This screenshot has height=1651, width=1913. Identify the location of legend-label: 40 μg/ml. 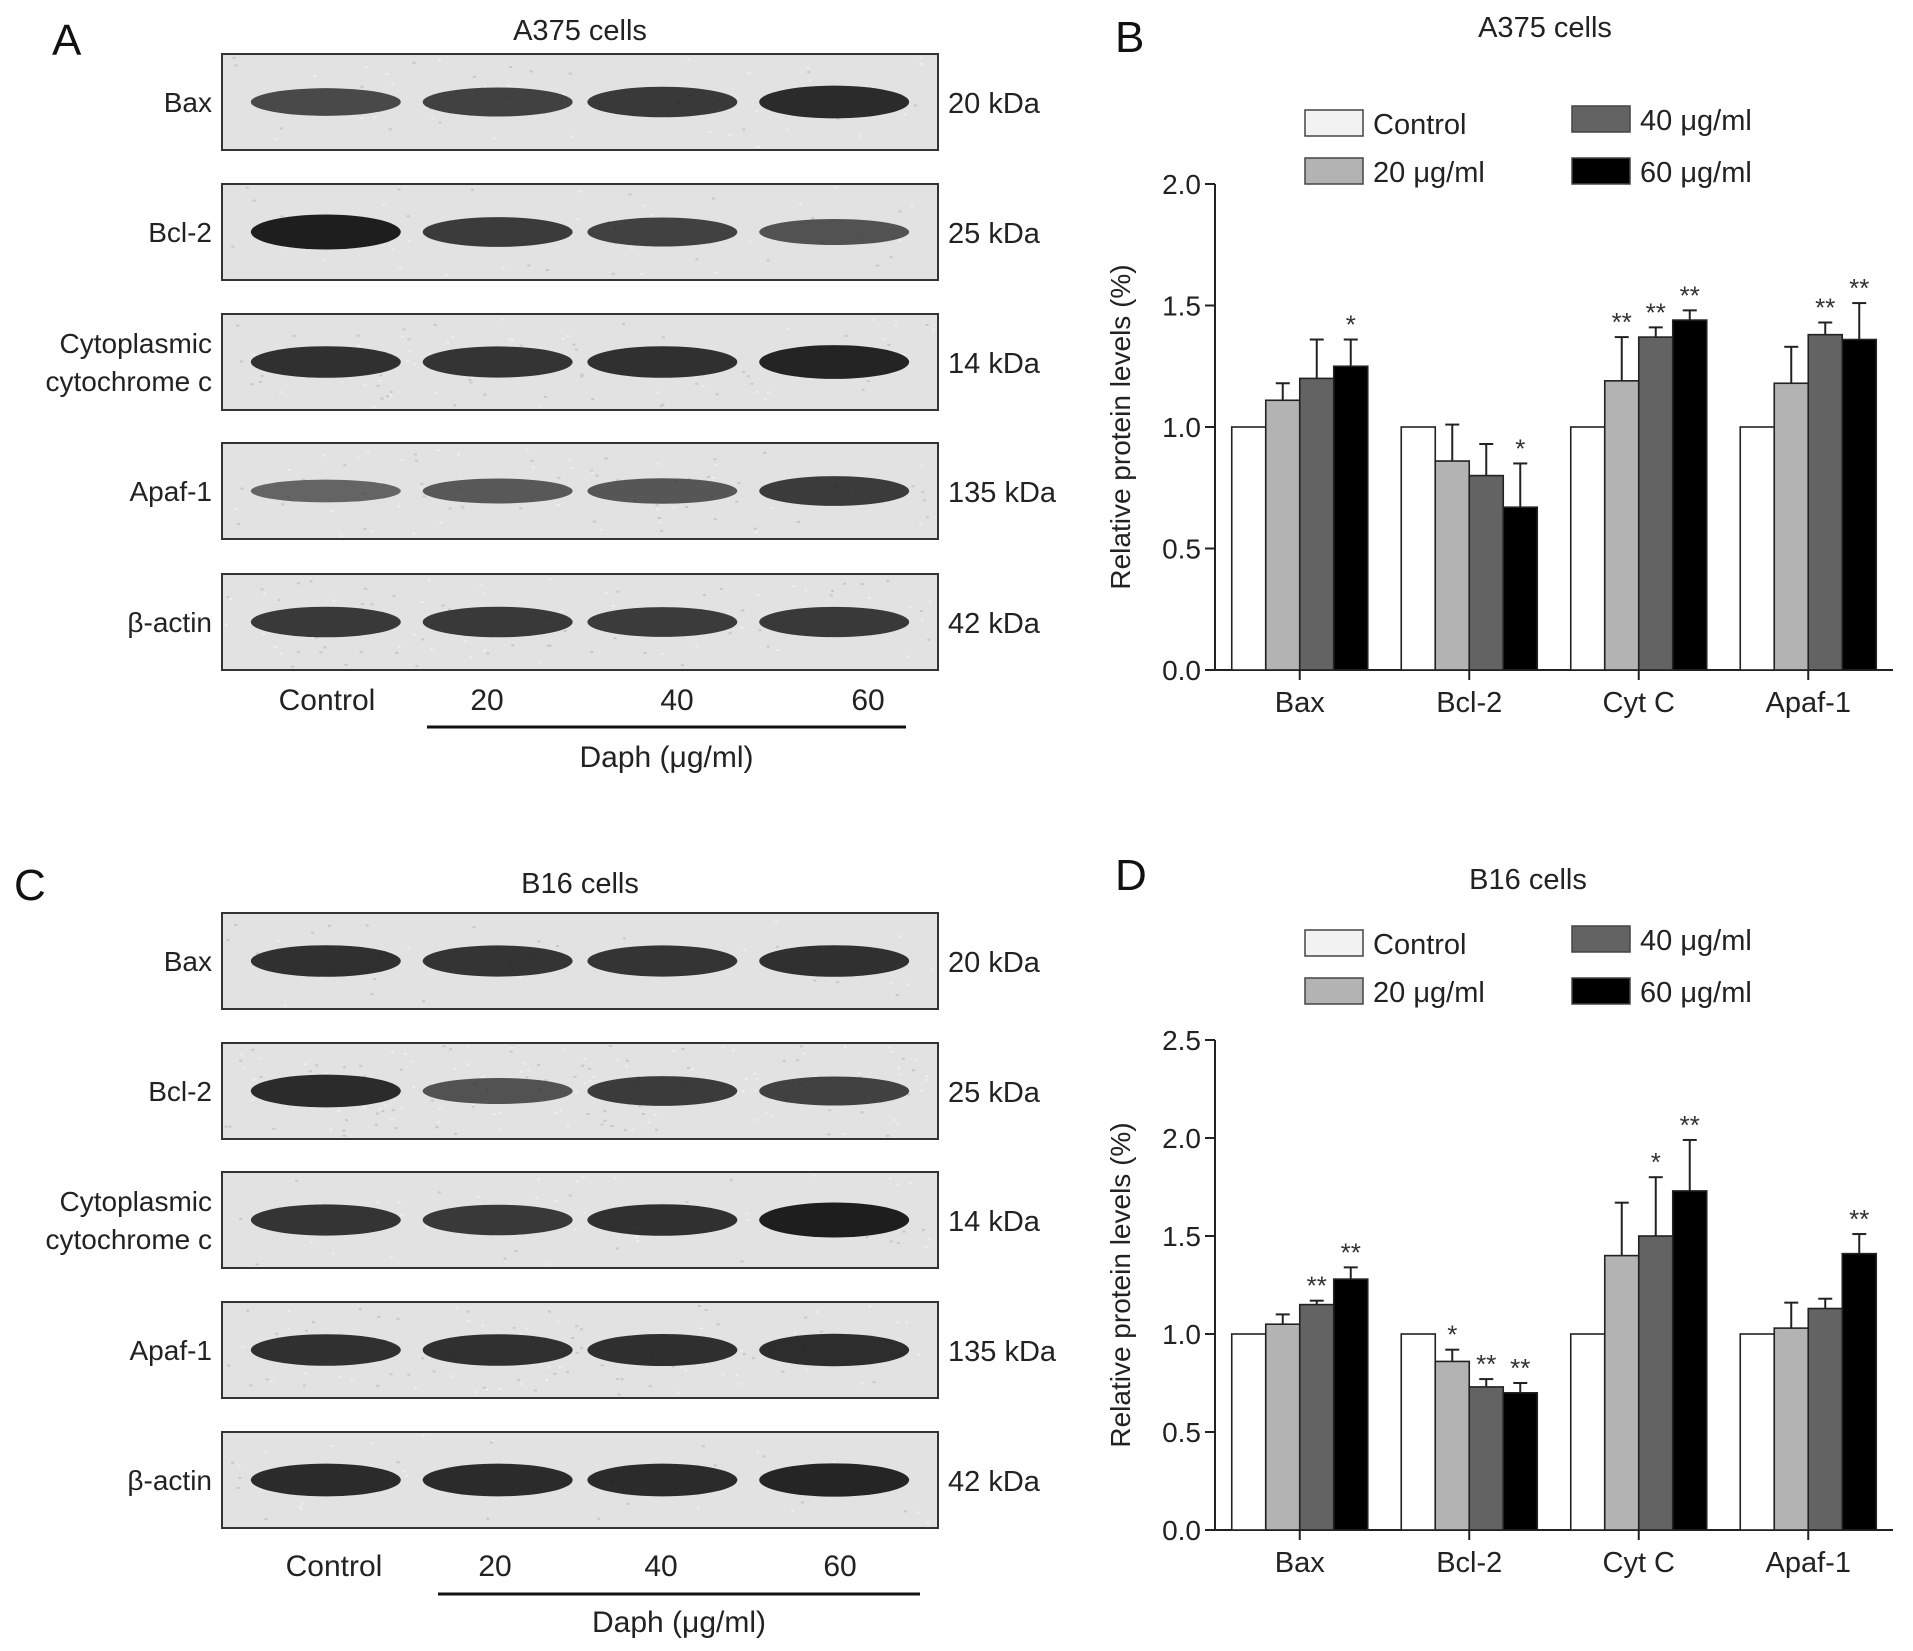
(1696, 941).